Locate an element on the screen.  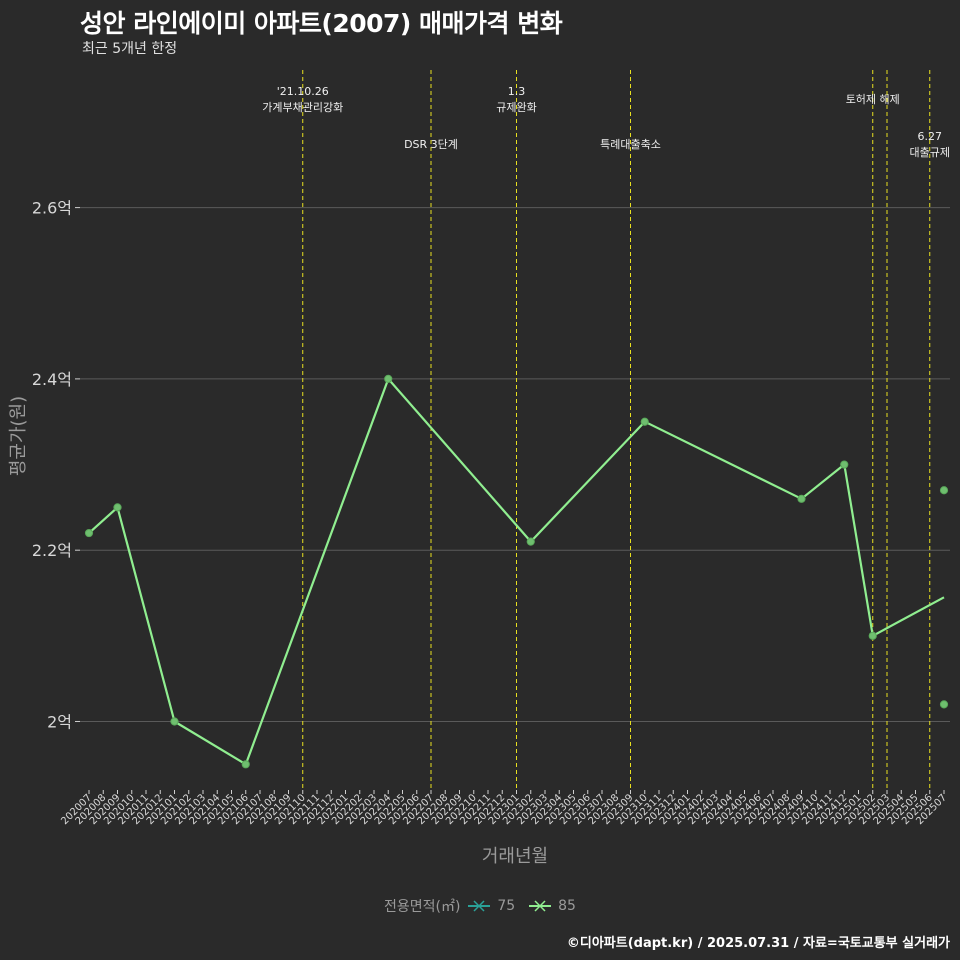
chart-subtitle: 최근 5개년 한정 is located at coordinates (130, 49).